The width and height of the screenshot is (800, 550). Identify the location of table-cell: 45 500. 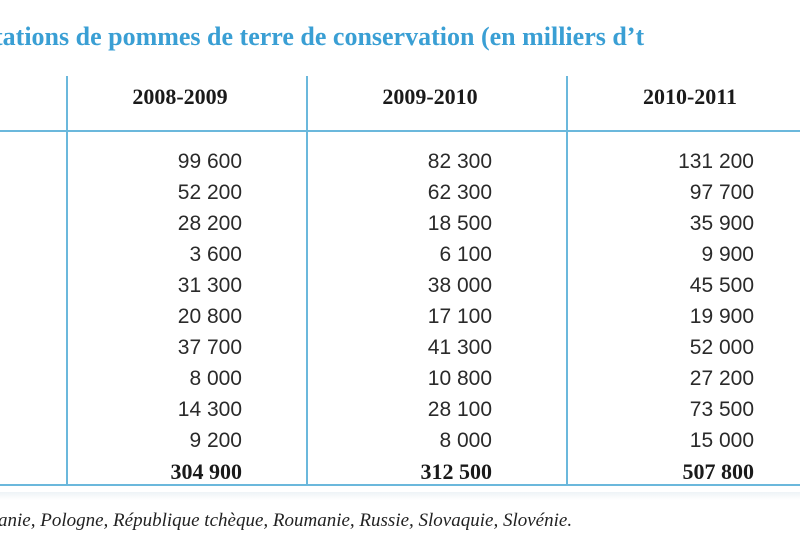
(721, 285).